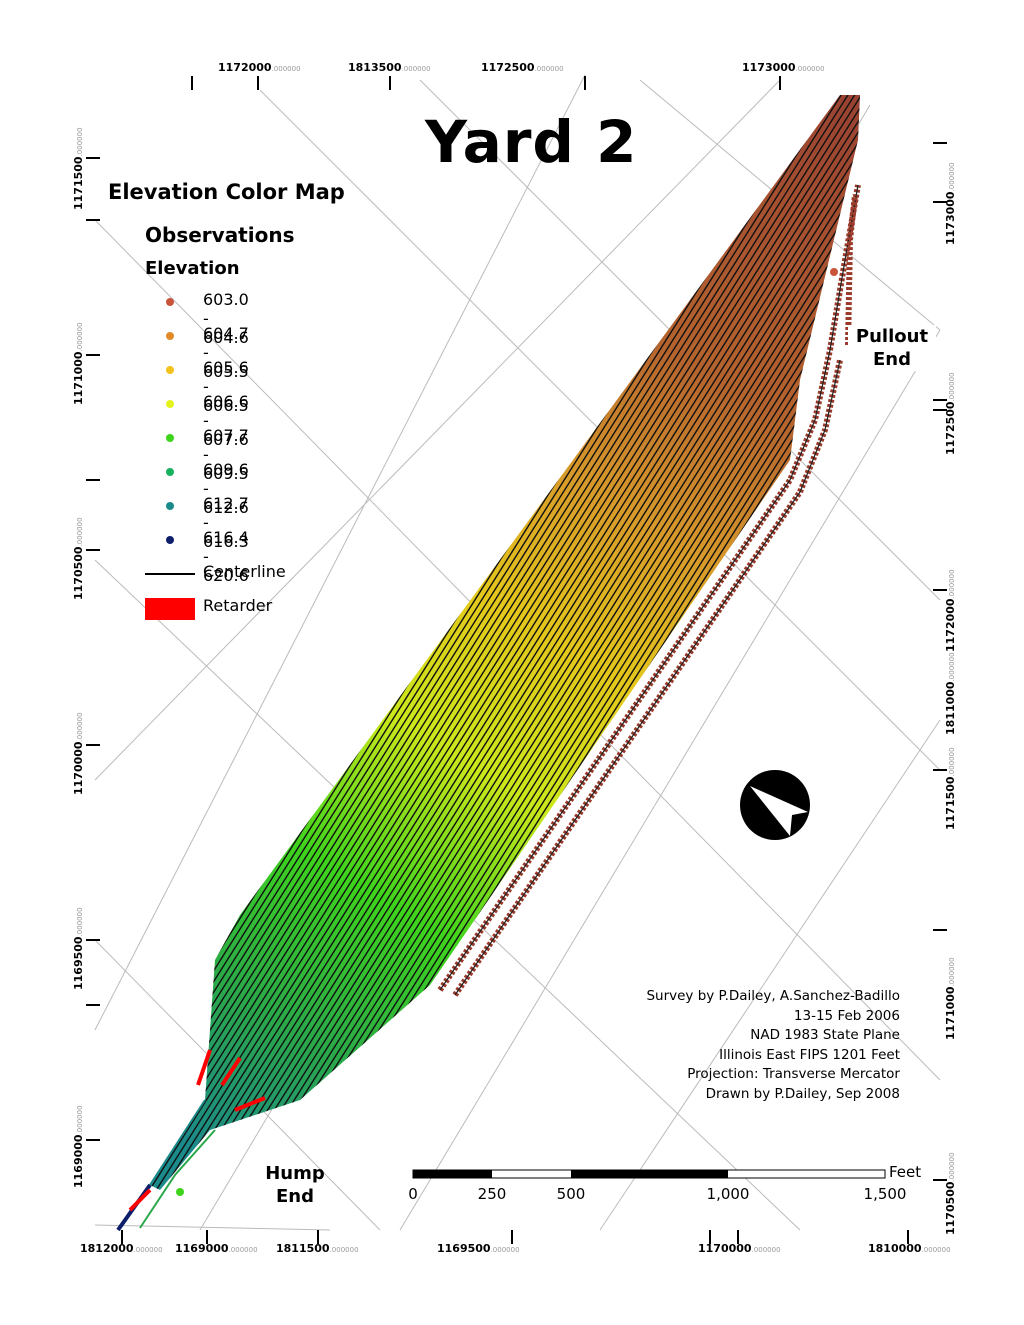  I want to click on legend-label: 605.6 - 606.5, so click(226, 386).